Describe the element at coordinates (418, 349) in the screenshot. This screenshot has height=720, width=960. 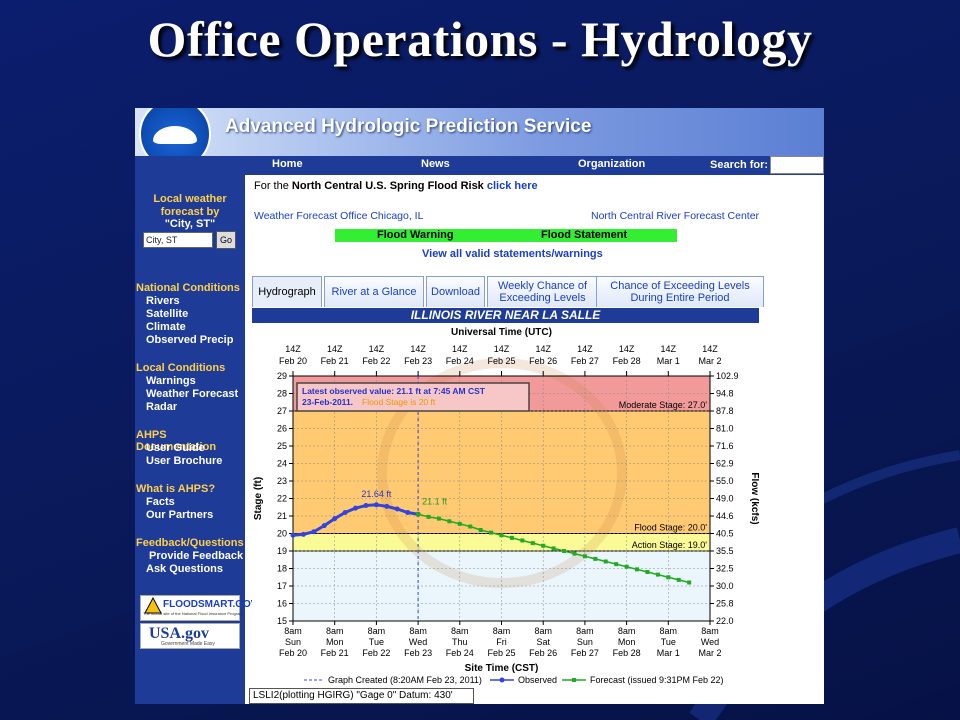
I see `top-tick-time-3: 14Z` at that location.